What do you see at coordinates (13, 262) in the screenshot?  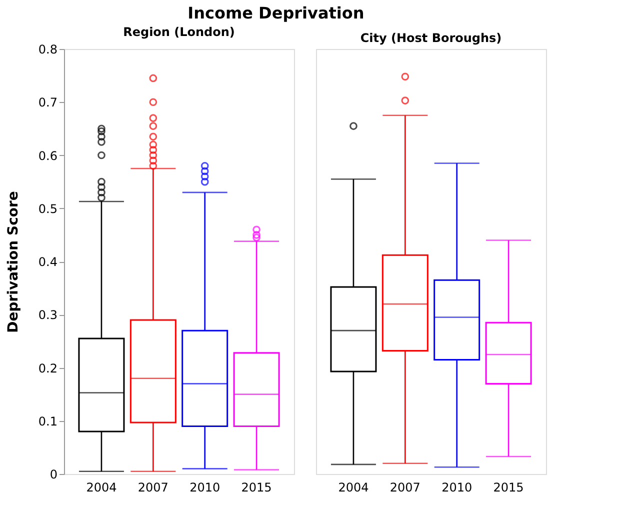 I see `y-axis-title: Deprivation Score` at bounding box center [13, 262].